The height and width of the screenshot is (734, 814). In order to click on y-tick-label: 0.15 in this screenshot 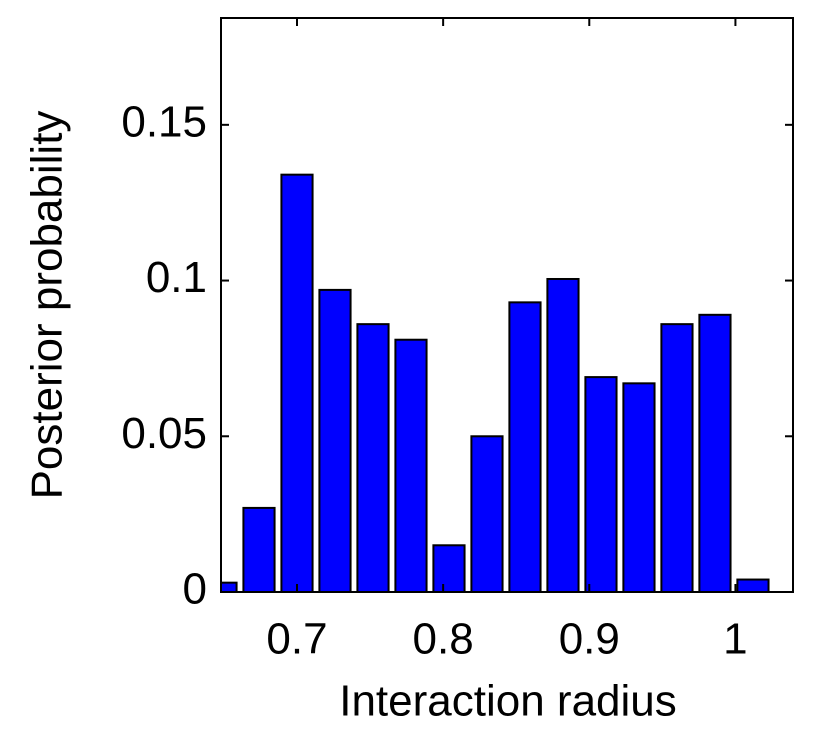, I will do `click(164, 121)`.